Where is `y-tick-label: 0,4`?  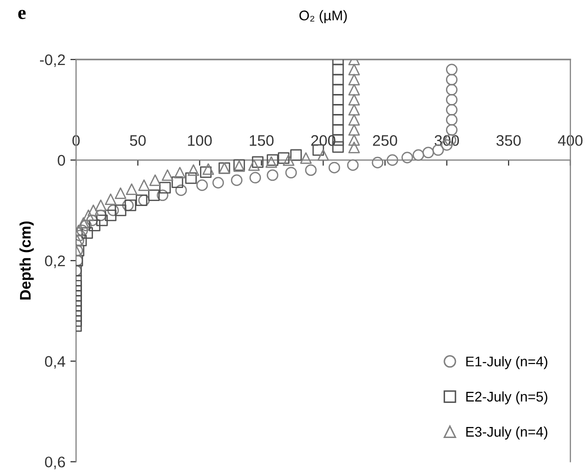 y-tick-label: 0,4 is located at coordinates (55, 362).